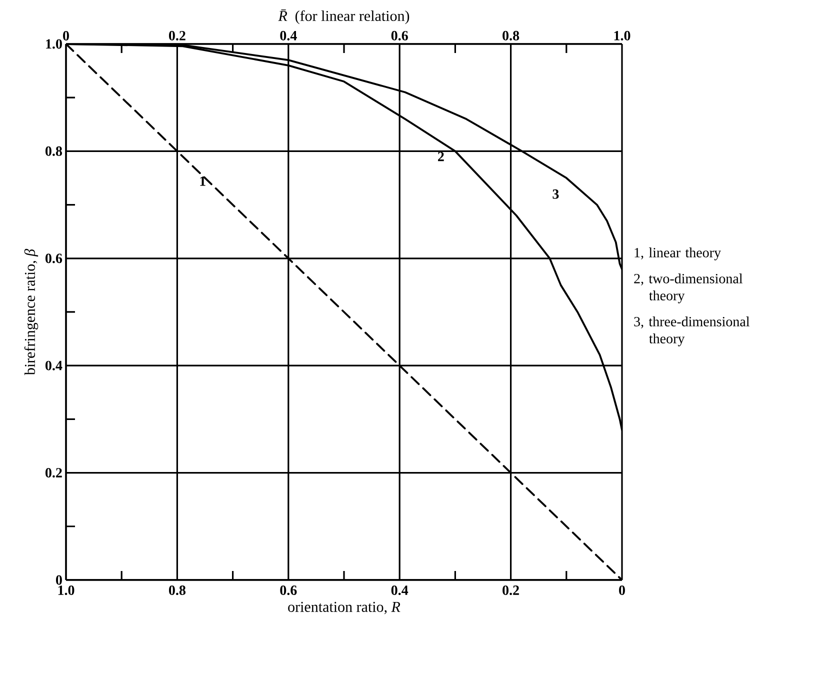  What do you see at coordinates (59, 580) in the screenshot?
I see `y-tick-label: 0` at bounding box center [59, 580].